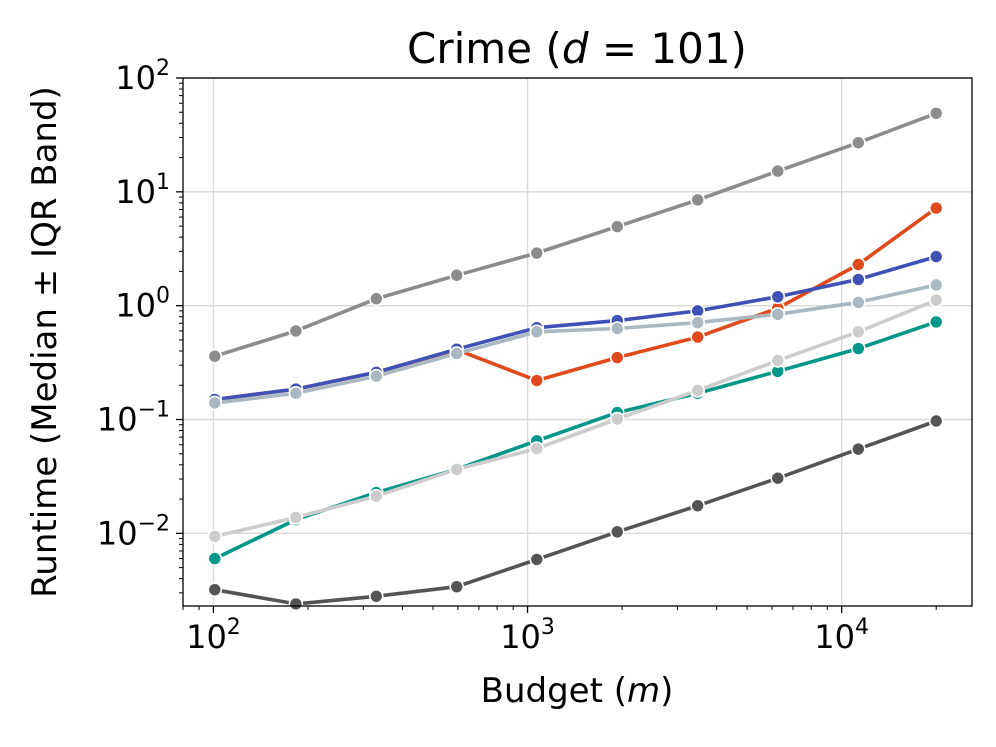 This screenshot has width=996, height=747. Describe the element at coordinates (739, 48) in the screenshot. I see `title-suffix: )` at that location.